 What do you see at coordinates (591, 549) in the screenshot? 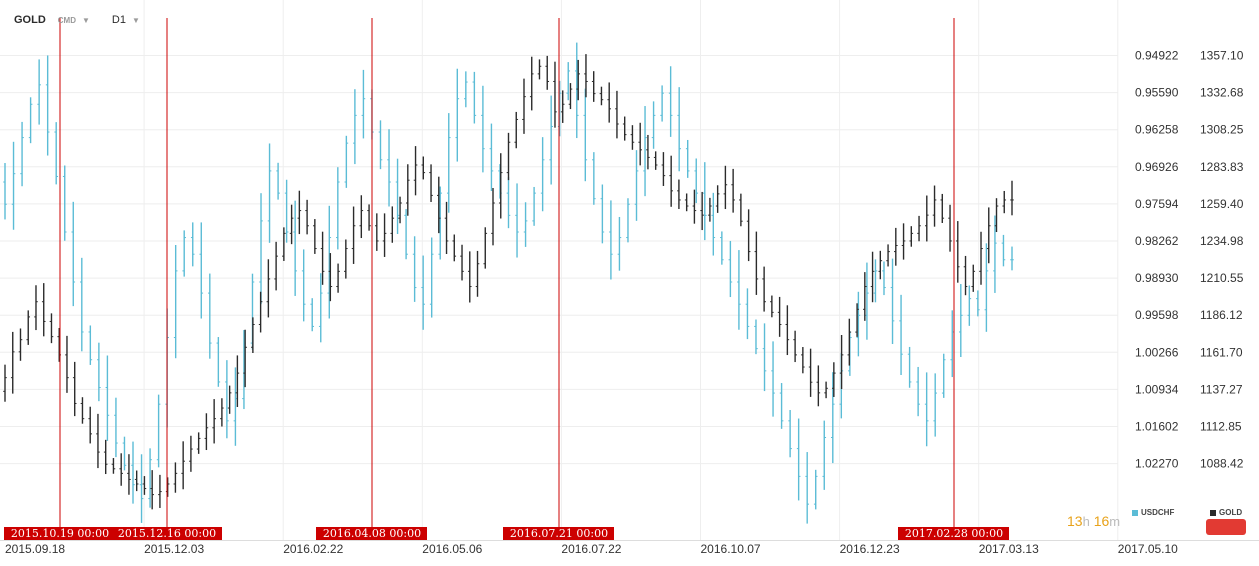
I see `x-tick-label: 2016.07.22` at bounding box center [591, 549].